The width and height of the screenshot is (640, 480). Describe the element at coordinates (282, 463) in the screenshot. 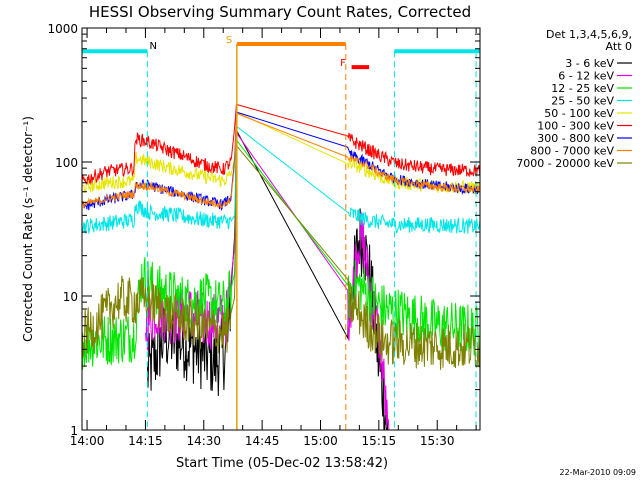

I see `x-axis-label: Start Time (05-Dec-02 13:58:42)` at that location.